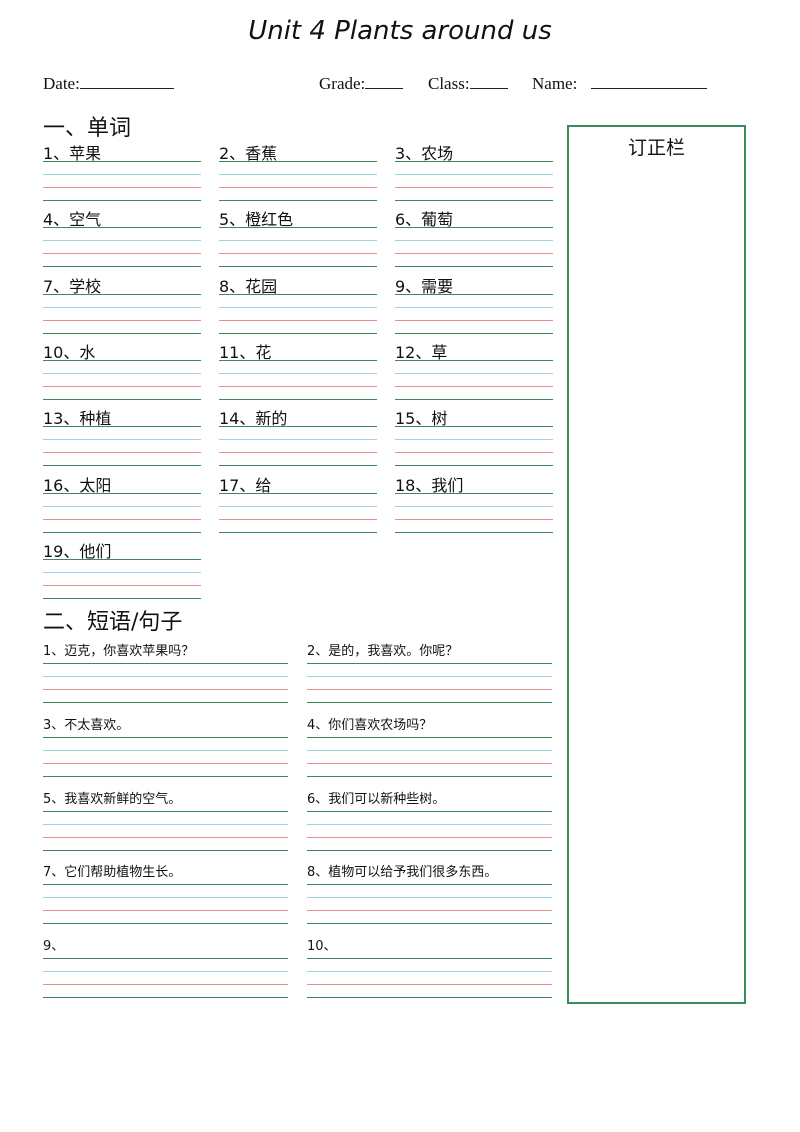 The image size is (800, 1132). Describe the element at coordinates (488, 81) in the screenshot. I see `class-blank` at that location.